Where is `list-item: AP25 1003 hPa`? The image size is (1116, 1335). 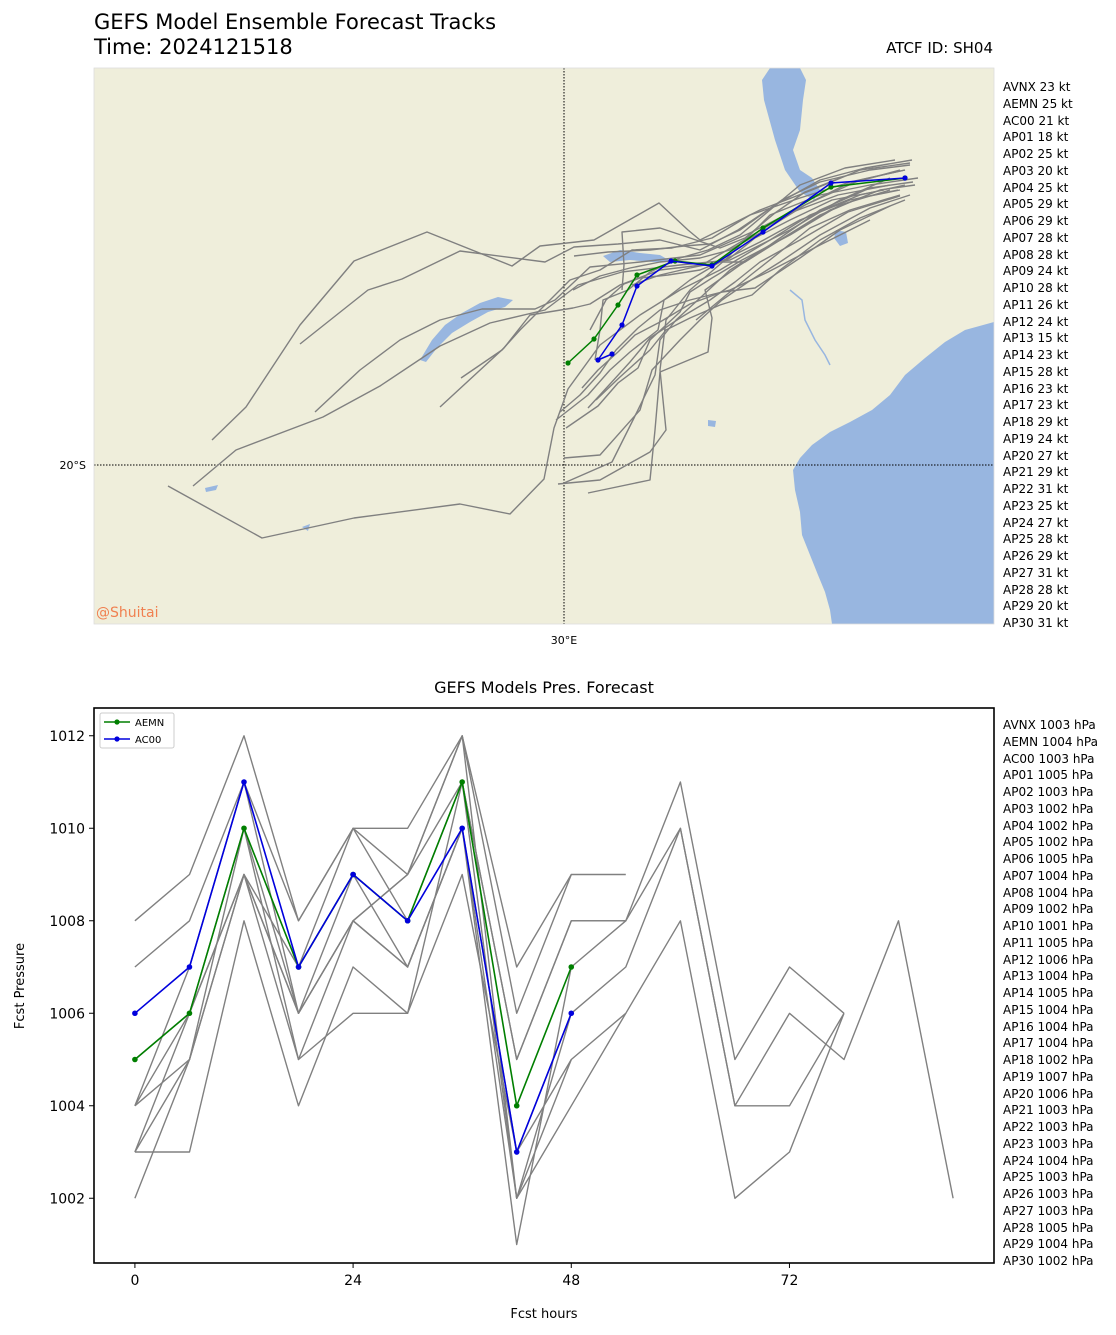
list-item: AP25 1003 hPa is located at coordinates (1048, 1177).